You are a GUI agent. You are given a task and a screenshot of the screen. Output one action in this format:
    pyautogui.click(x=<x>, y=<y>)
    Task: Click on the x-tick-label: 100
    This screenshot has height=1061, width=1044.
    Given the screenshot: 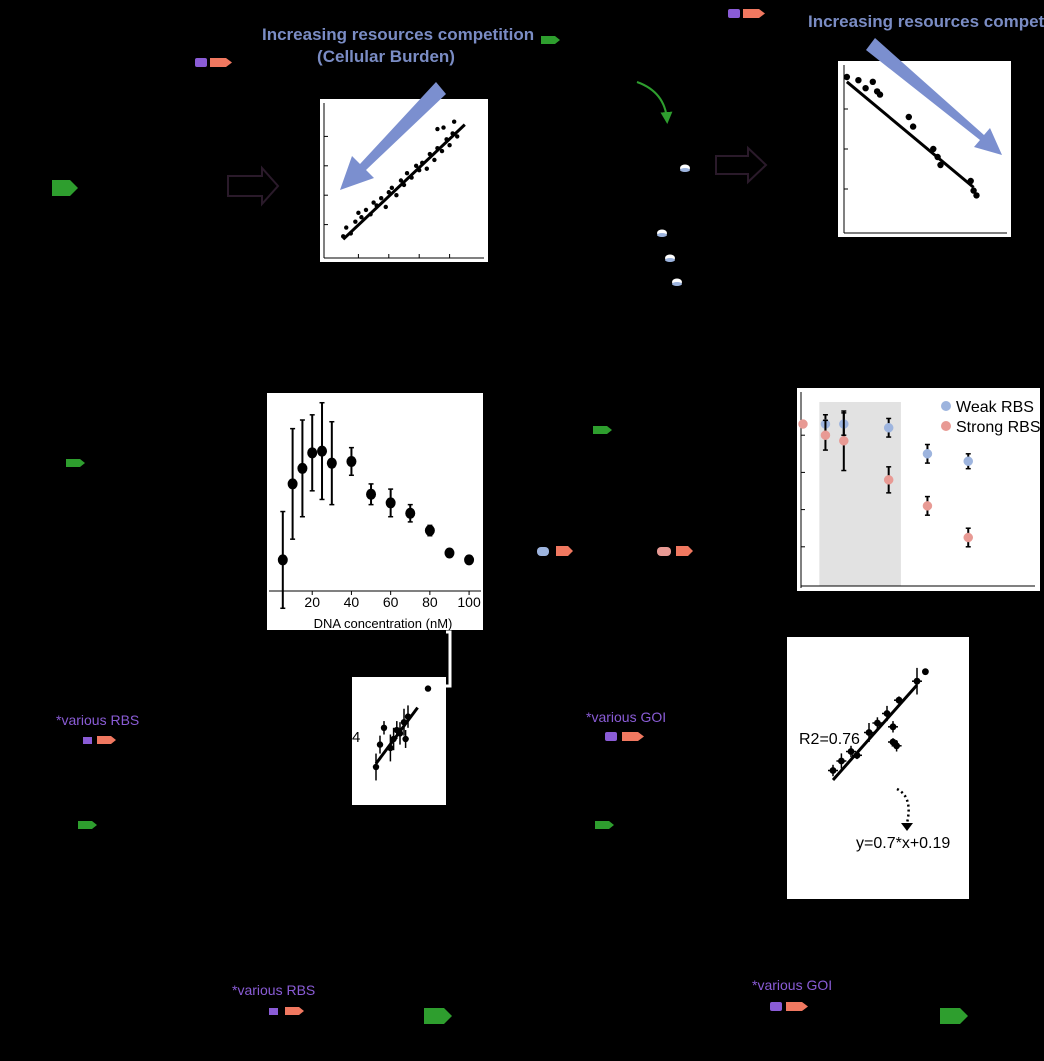 What is the action you would take?
    pyautogui.click(x=469, y=602)
    